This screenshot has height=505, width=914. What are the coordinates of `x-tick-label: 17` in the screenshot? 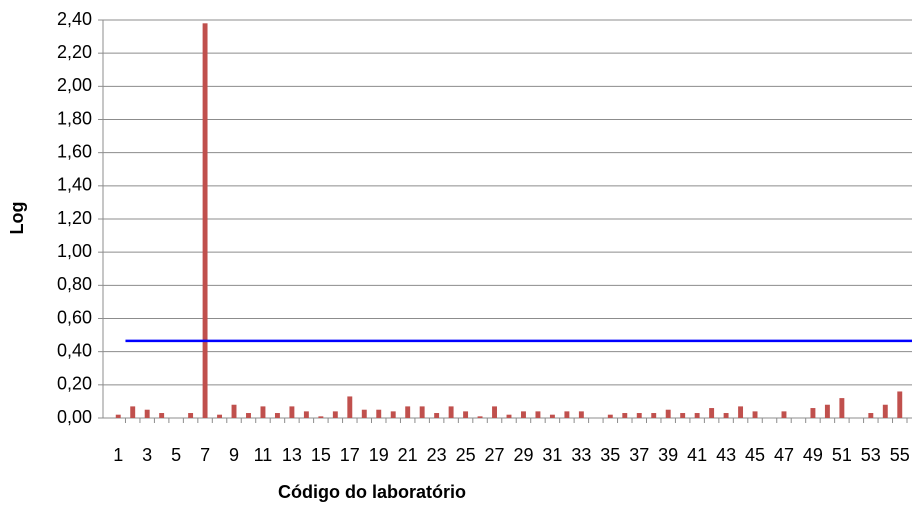 It's located at (350, 455).